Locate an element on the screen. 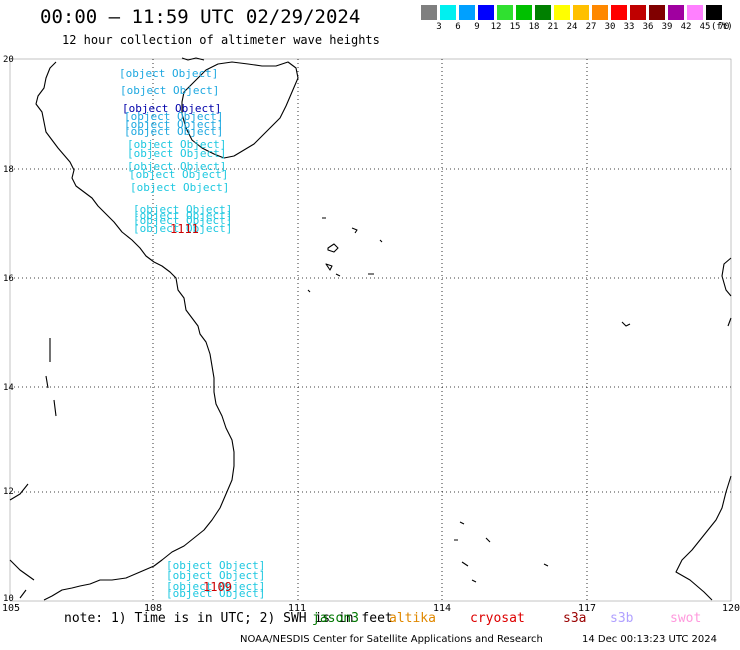  lon-labels: 105 108 111 114 117 120 is located at coordinates (371, 608).